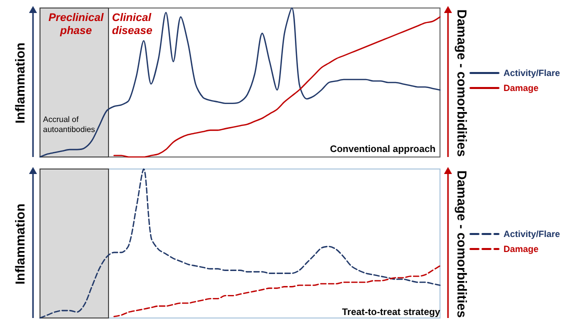  What do you see at coordinates (391, 312) in the screenshot?
I see `annotation: Treat-to-treat strategy` at bounding box center [391, 312].